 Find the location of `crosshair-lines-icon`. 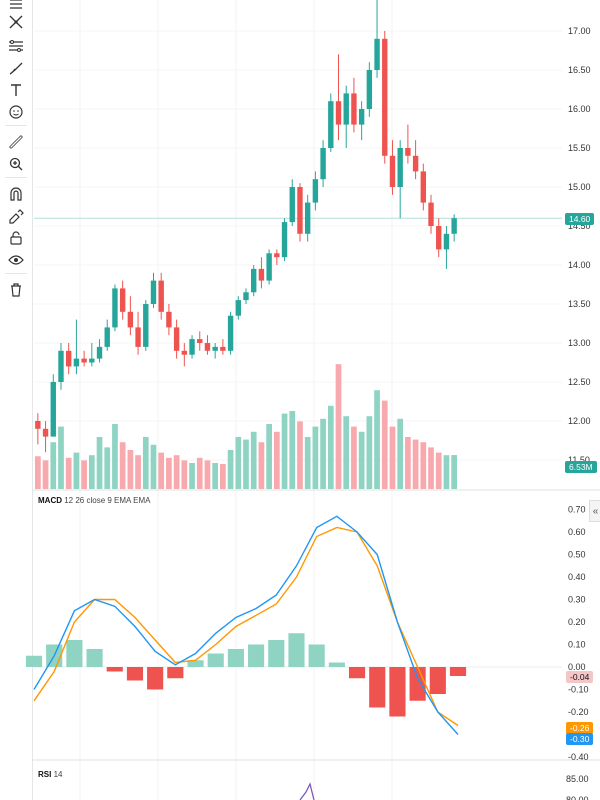

crosshair-lines-icon is located at coordinates (16, 7).